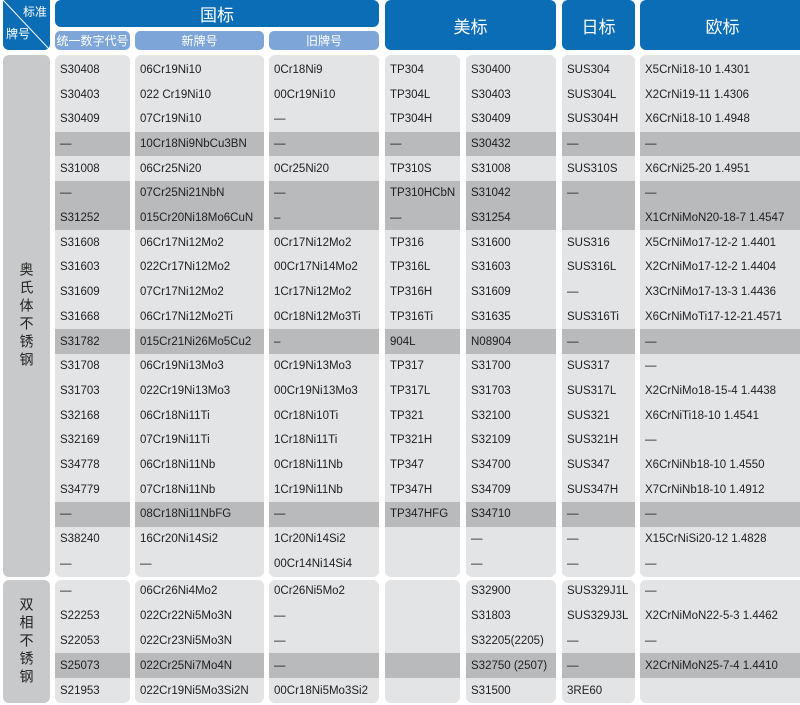 This screenshot has height=705, width=800. Describe the element at coordinates (592, 267) in the screenshot. I see `table-cell: SUS316L` at that location.